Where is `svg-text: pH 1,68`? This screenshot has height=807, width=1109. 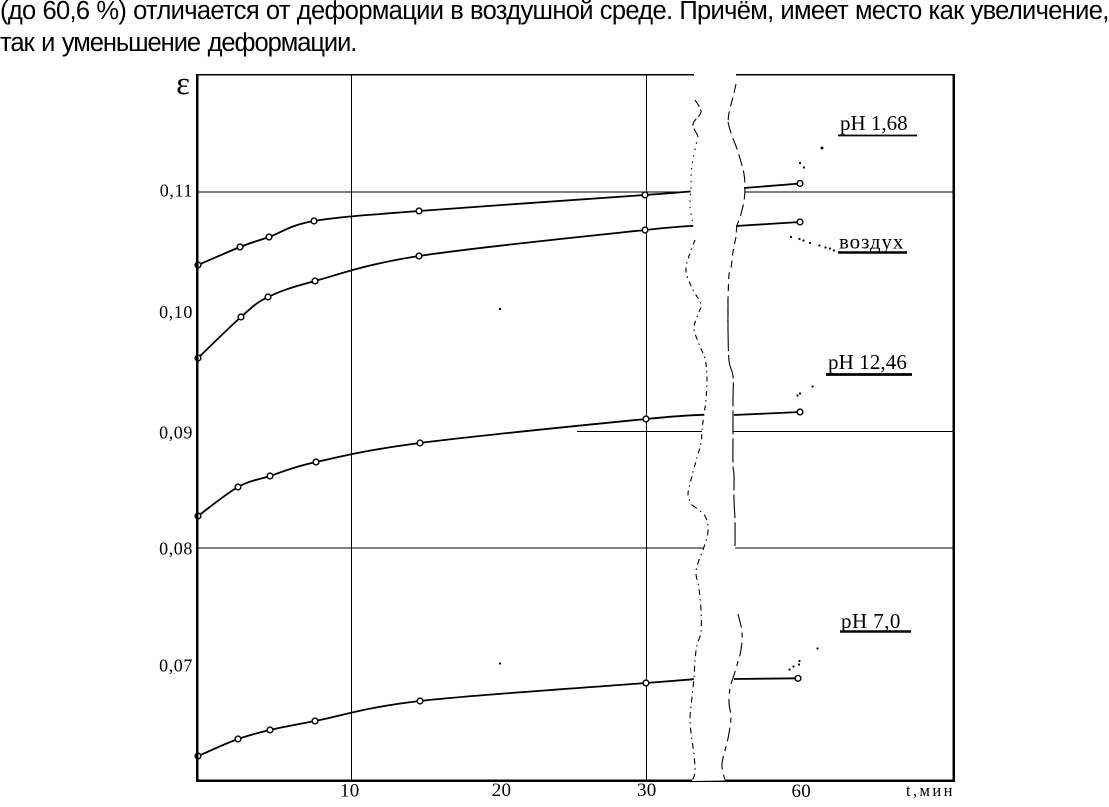 svg-text: pH 1,68 is located at coordinates (874, 123).